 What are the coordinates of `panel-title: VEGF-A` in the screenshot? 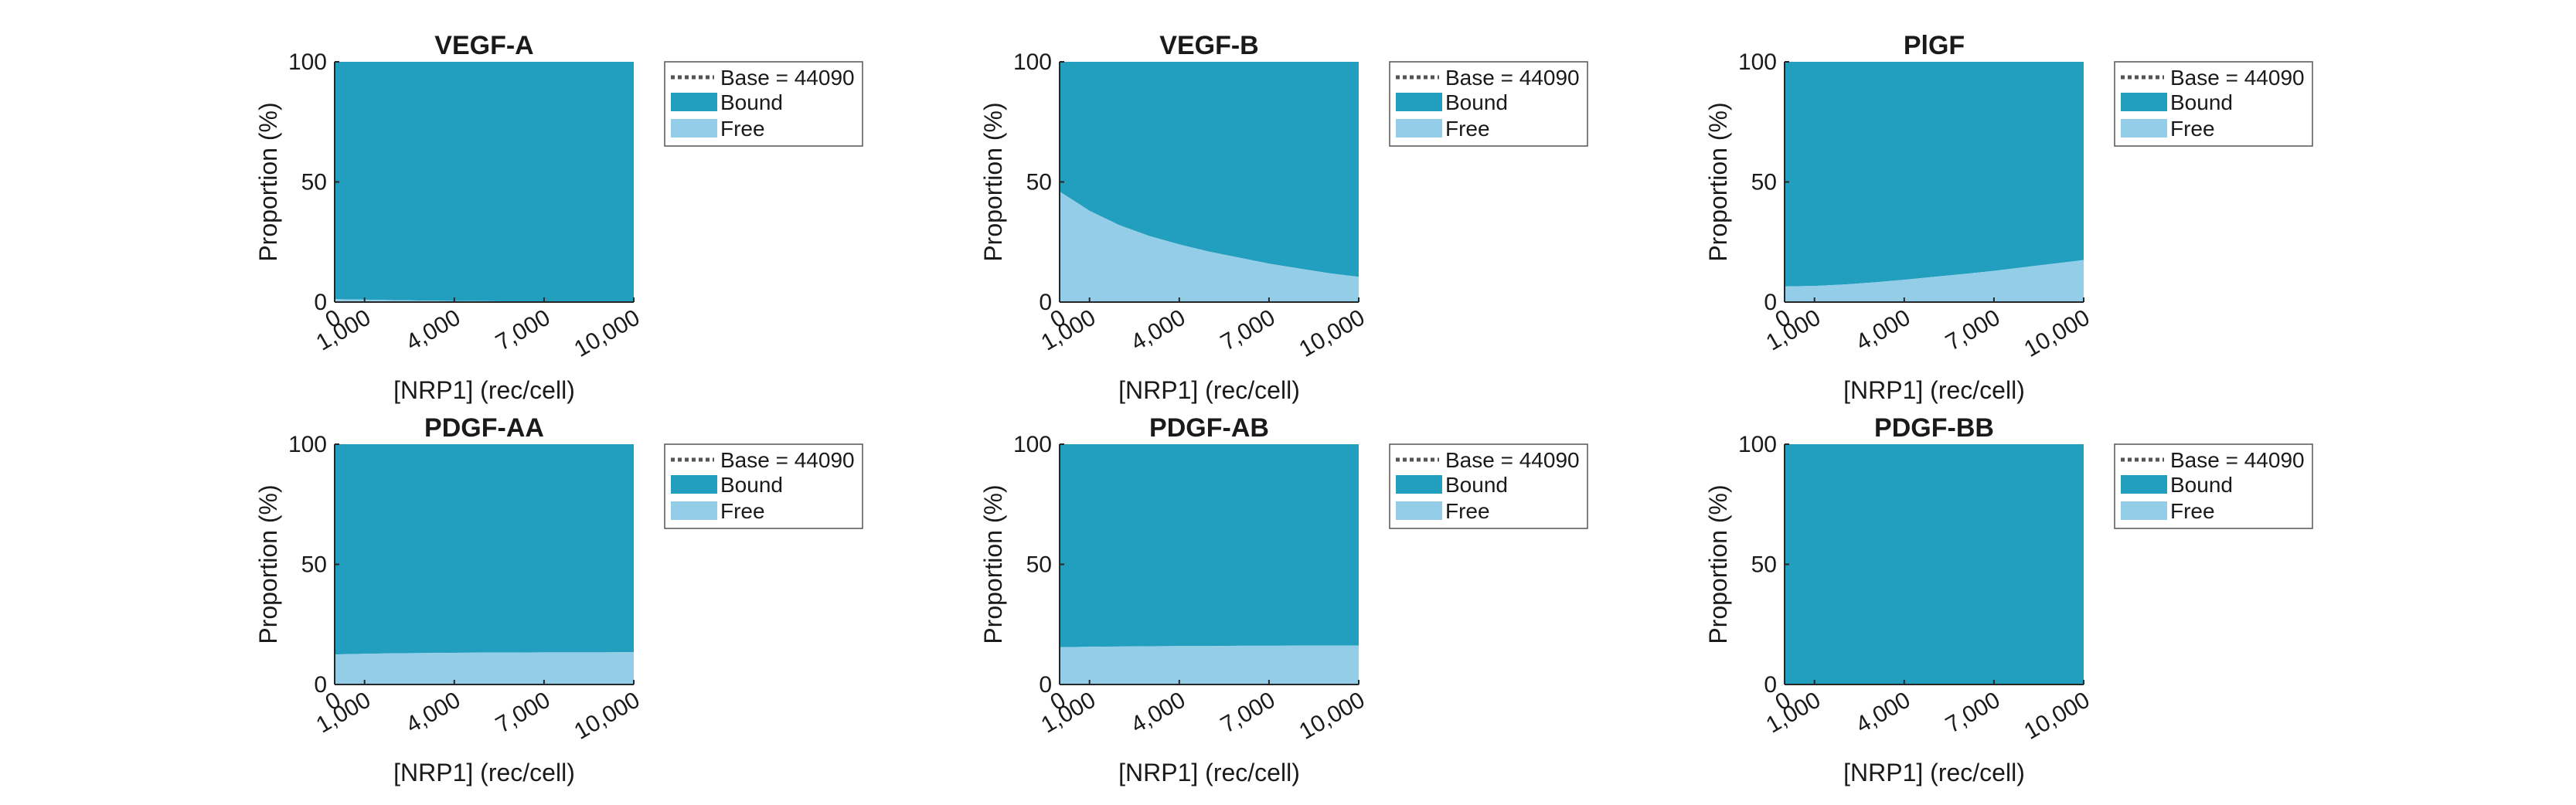 It's located at (483, 45).